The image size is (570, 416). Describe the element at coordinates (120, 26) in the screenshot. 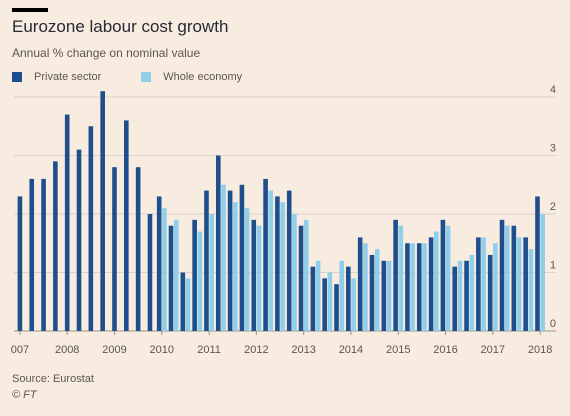

I see `chart-title: Eurozone labour cost growth` at that location.